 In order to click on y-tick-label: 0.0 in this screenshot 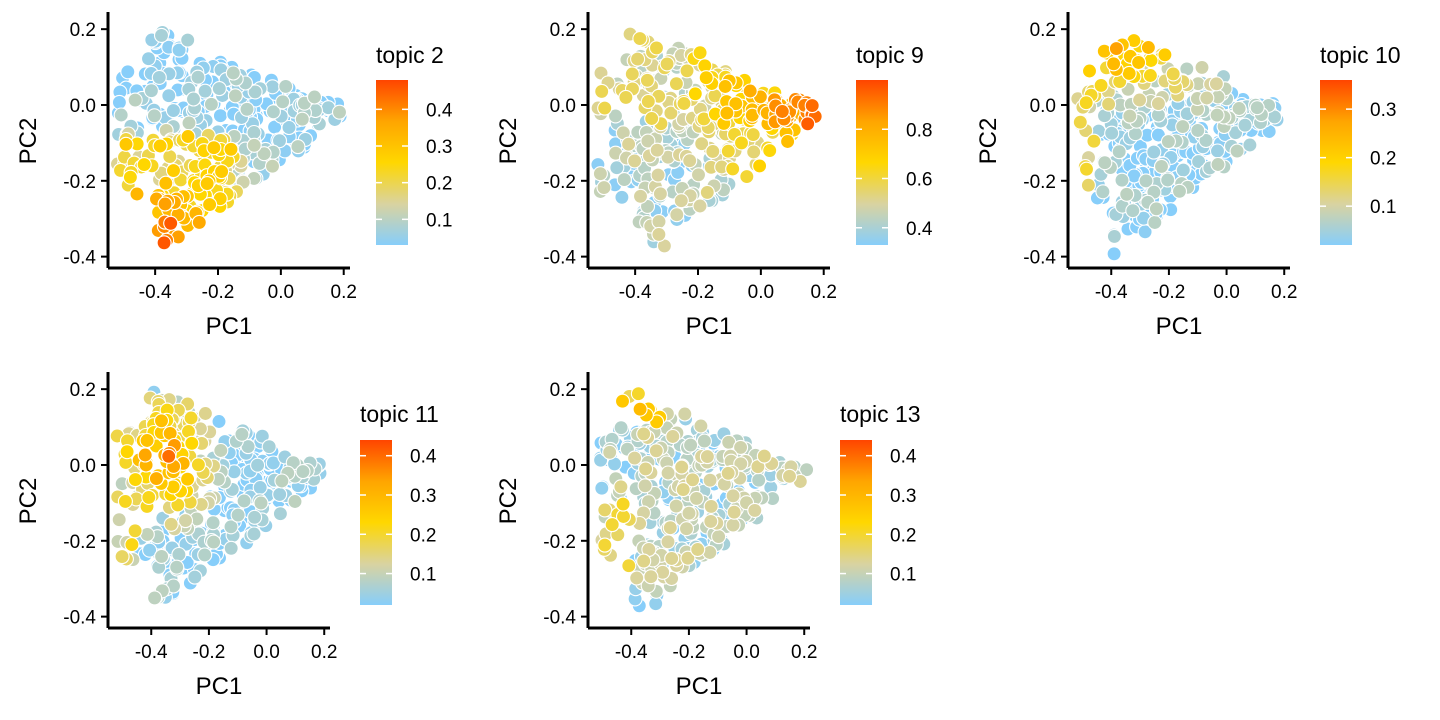, I will do `click(1043, 106)`.